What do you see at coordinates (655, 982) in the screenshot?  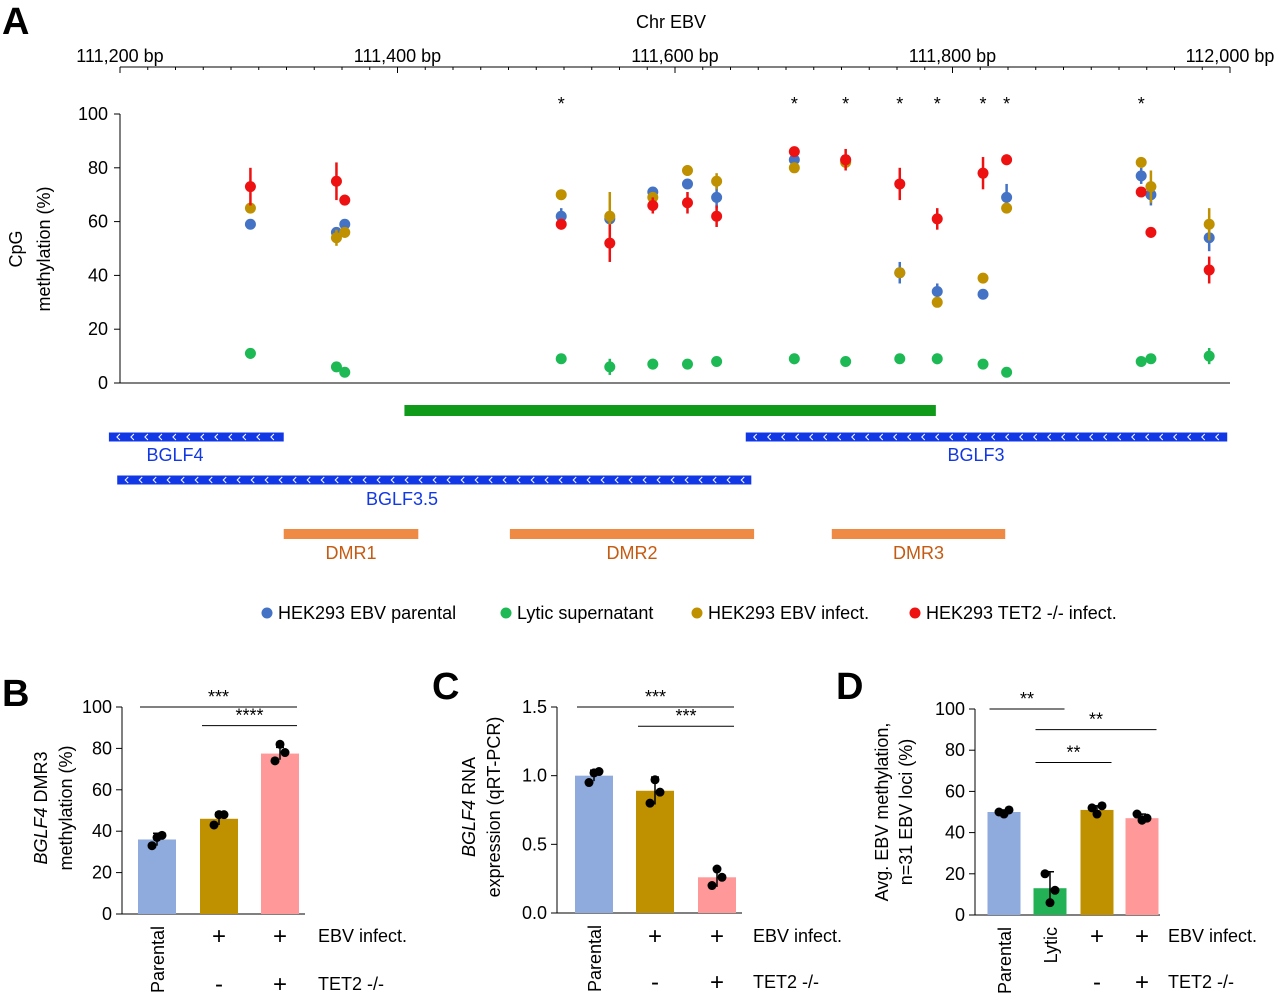 I see `condition-mark: -` at bounding box center [655, 982].